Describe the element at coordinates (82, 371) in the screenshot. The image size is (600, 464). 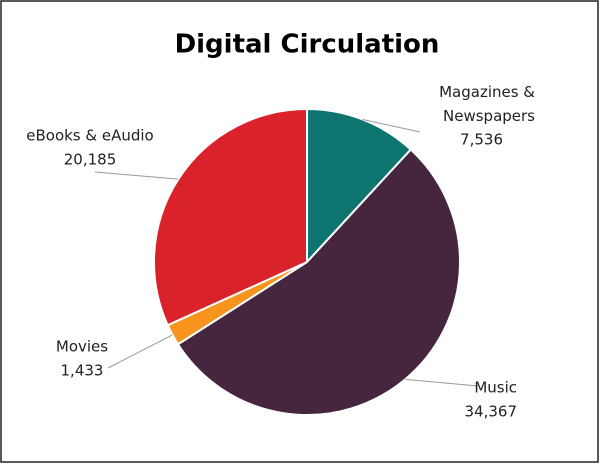
I see `value-label: 1,433` at that location.